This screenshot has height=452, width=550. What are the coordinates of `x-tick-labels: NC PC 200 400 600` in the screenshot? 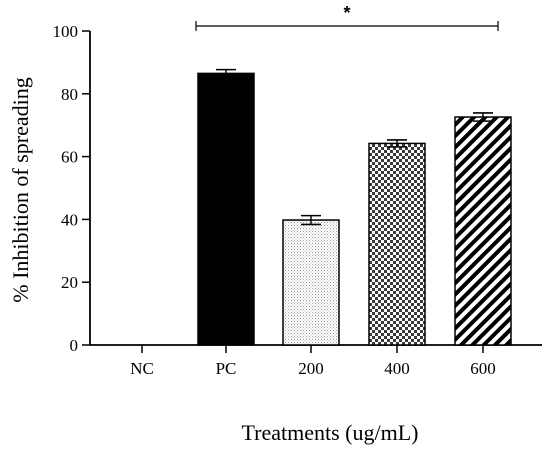 It's located at (313, 361).